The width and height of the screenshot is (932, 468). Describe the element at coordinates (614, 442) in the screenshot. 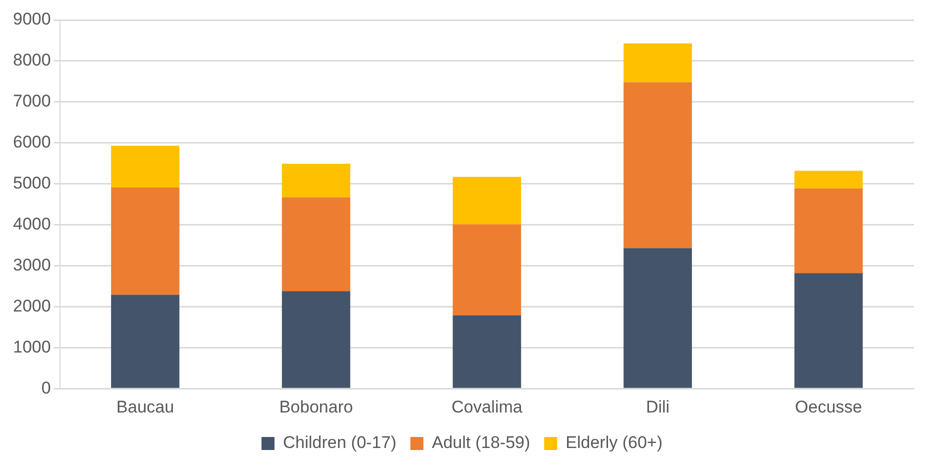

I see `legend-label: Elderly (60+)` at that location.